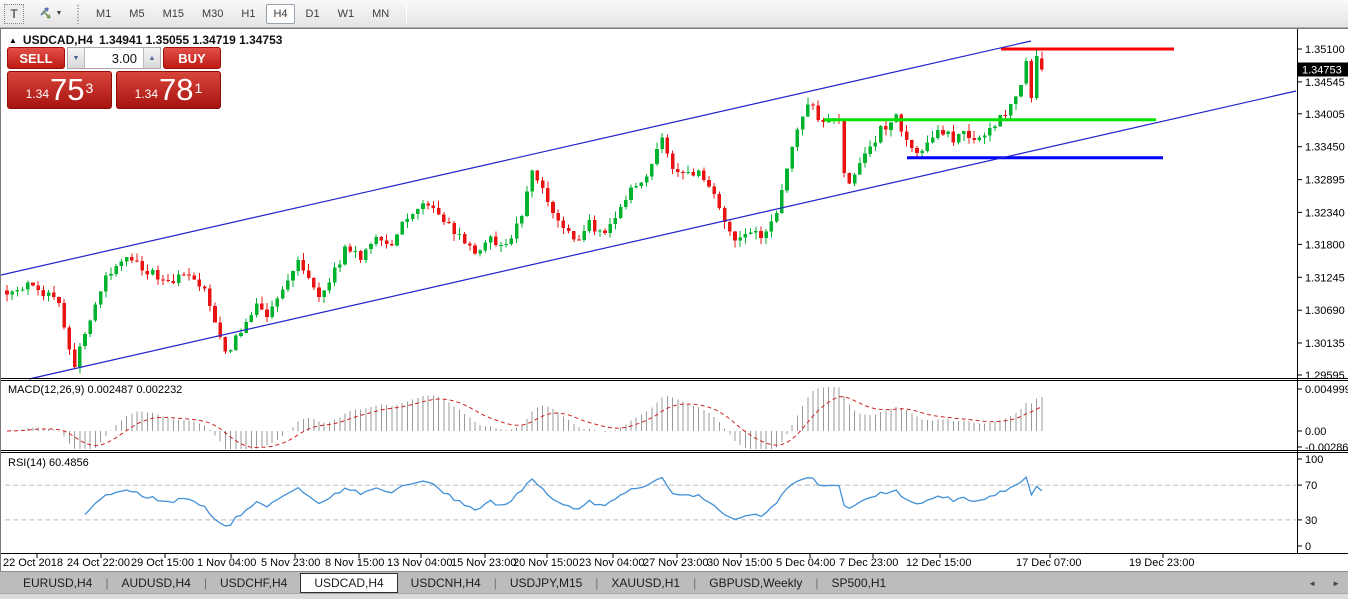 The width and height of the screenshot is (1348, 599). I want to click on tab-AUDUSD-H4: AUDUSD,H4, so click(156, 582).